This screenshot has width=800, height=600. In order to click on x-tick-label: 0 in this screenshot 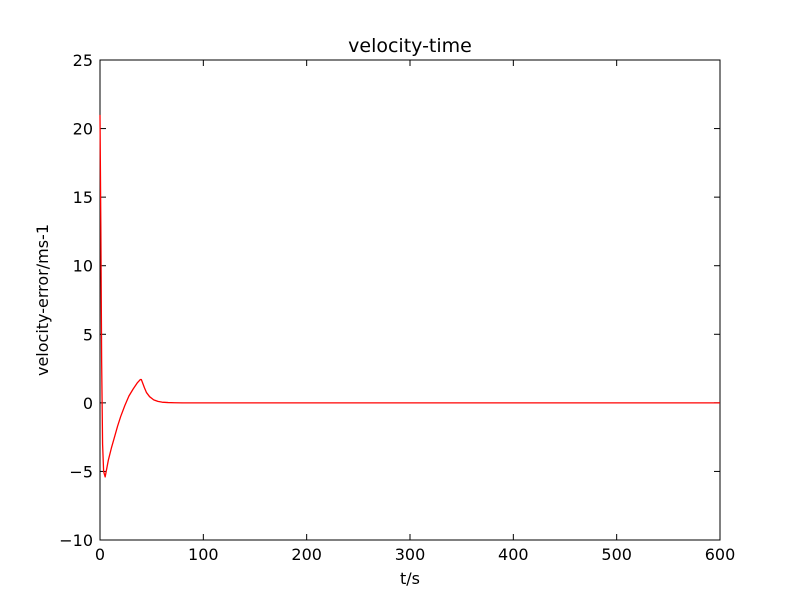, I will do `click(100, 554)`.